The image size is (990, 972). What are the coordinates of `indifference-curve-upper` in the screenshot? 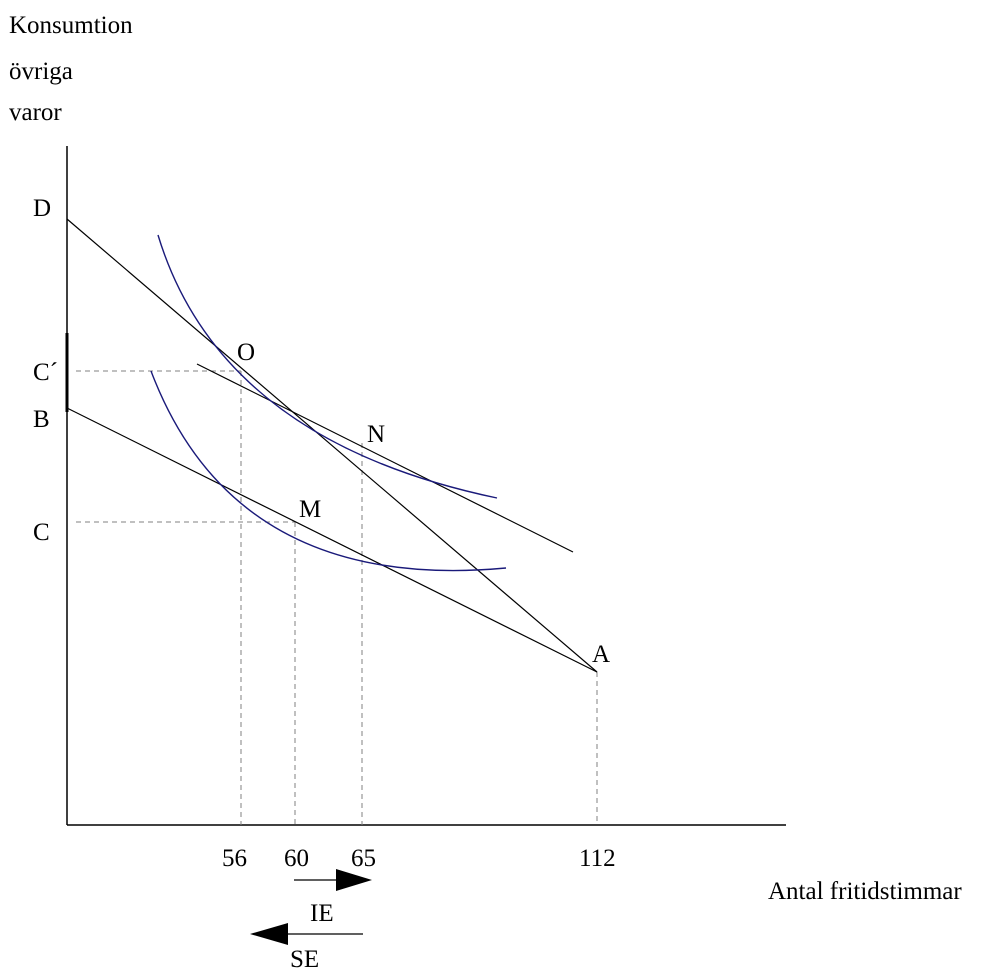 It's located at (327, 366).